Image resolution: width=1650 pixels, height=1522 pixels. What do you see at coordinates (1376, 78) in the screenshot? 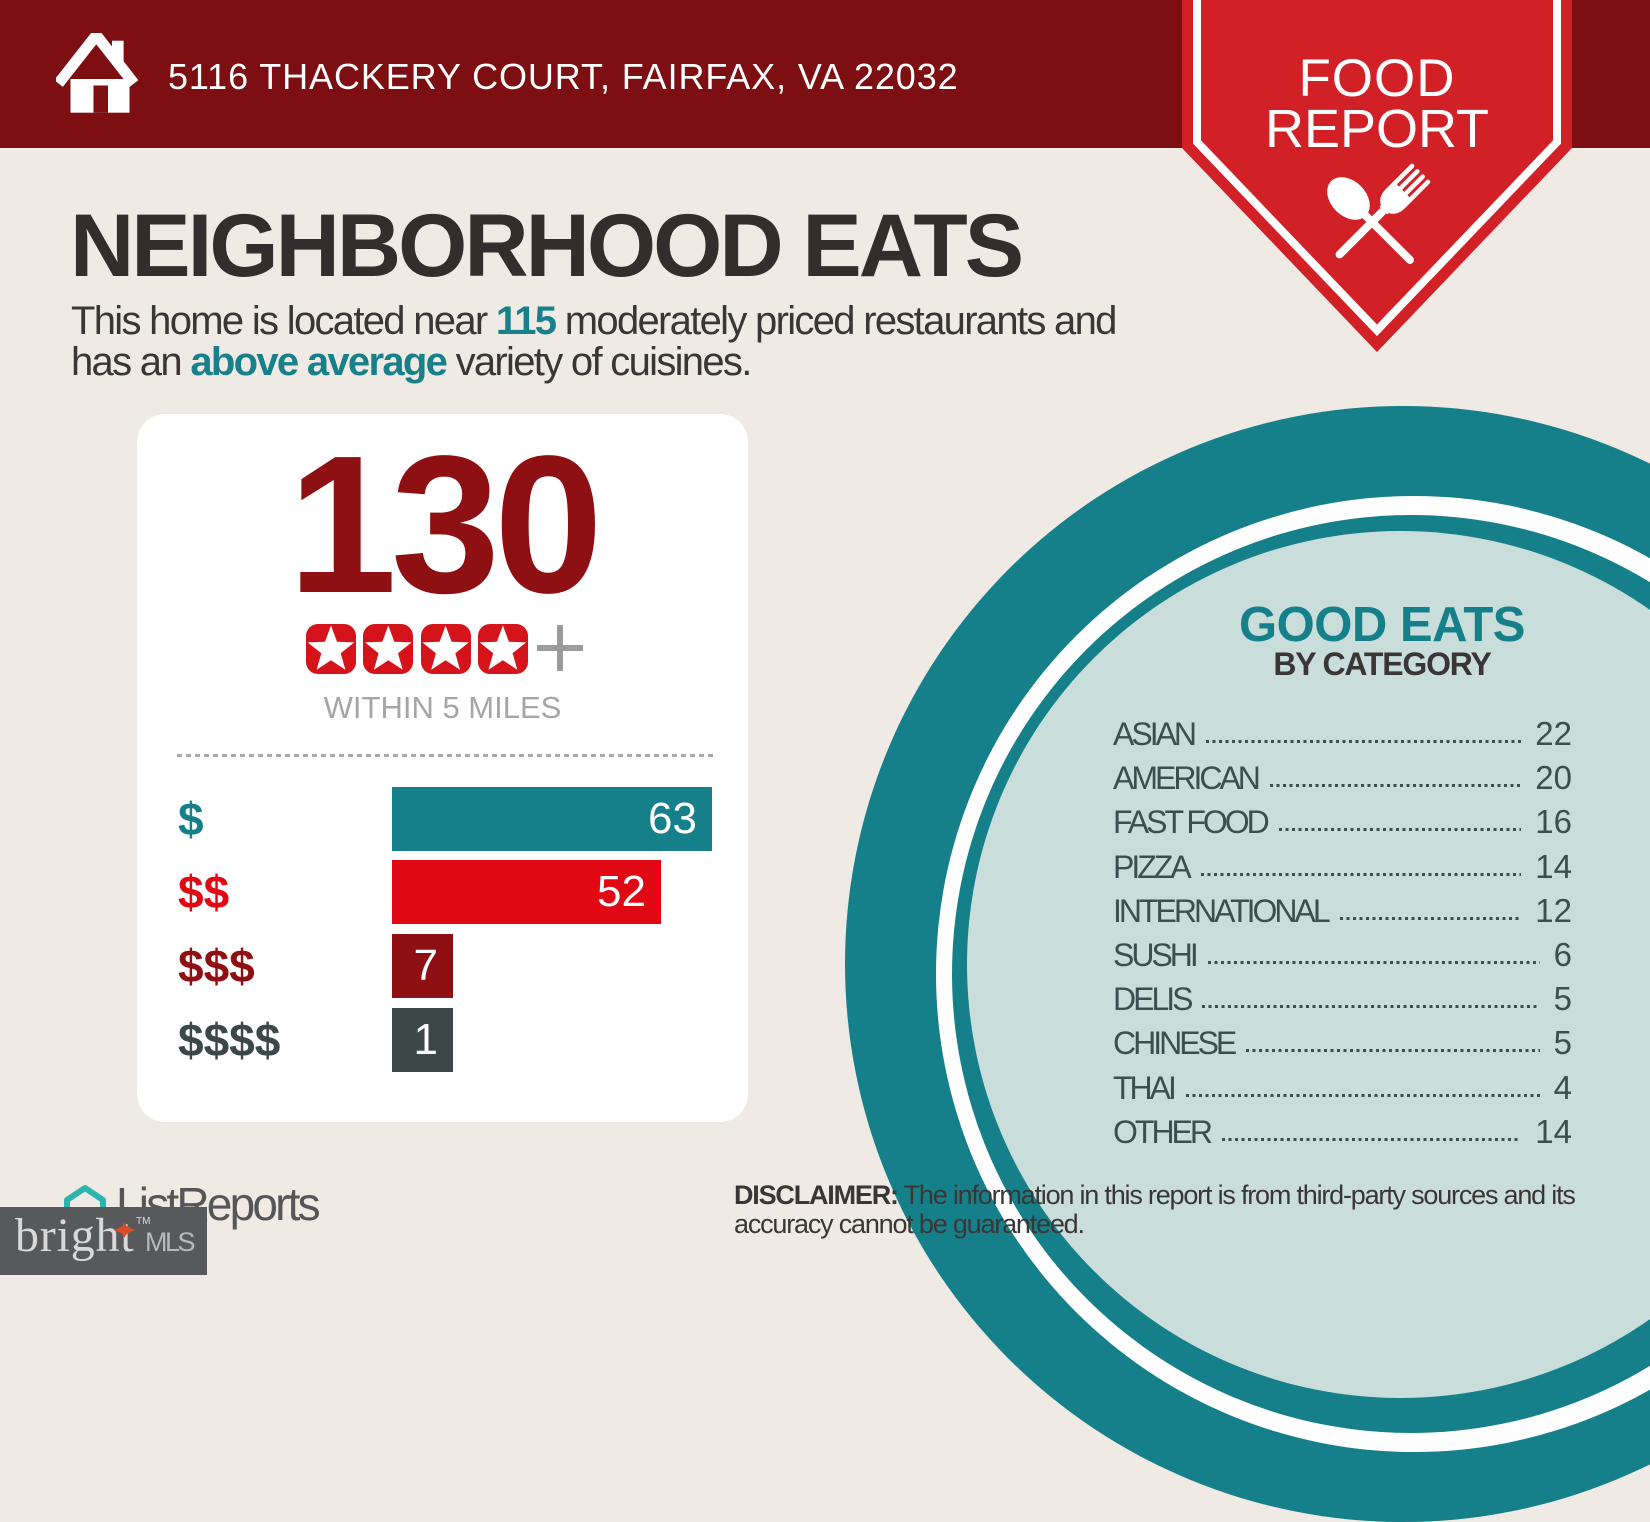
I see `svg-text: FOOD` at bounding box center [1376, 78].